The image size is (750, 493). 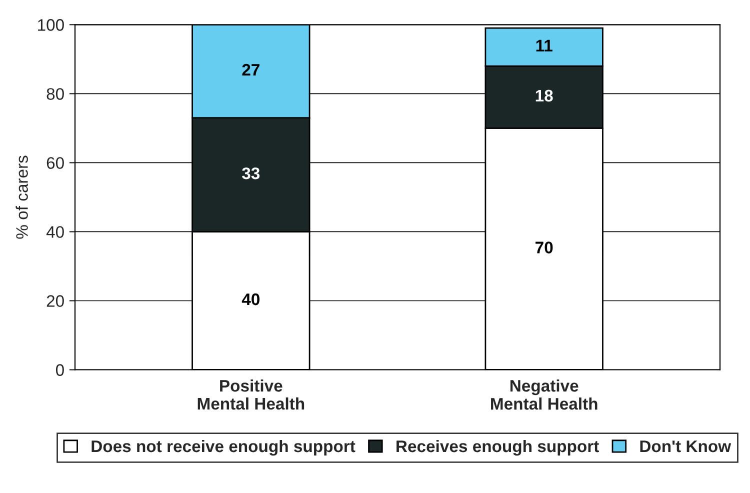 What do you see at coordinates (224, 448) in the screenshot?
I see `legend-label: Does not receive enough support` at bounding box center [224, 448].